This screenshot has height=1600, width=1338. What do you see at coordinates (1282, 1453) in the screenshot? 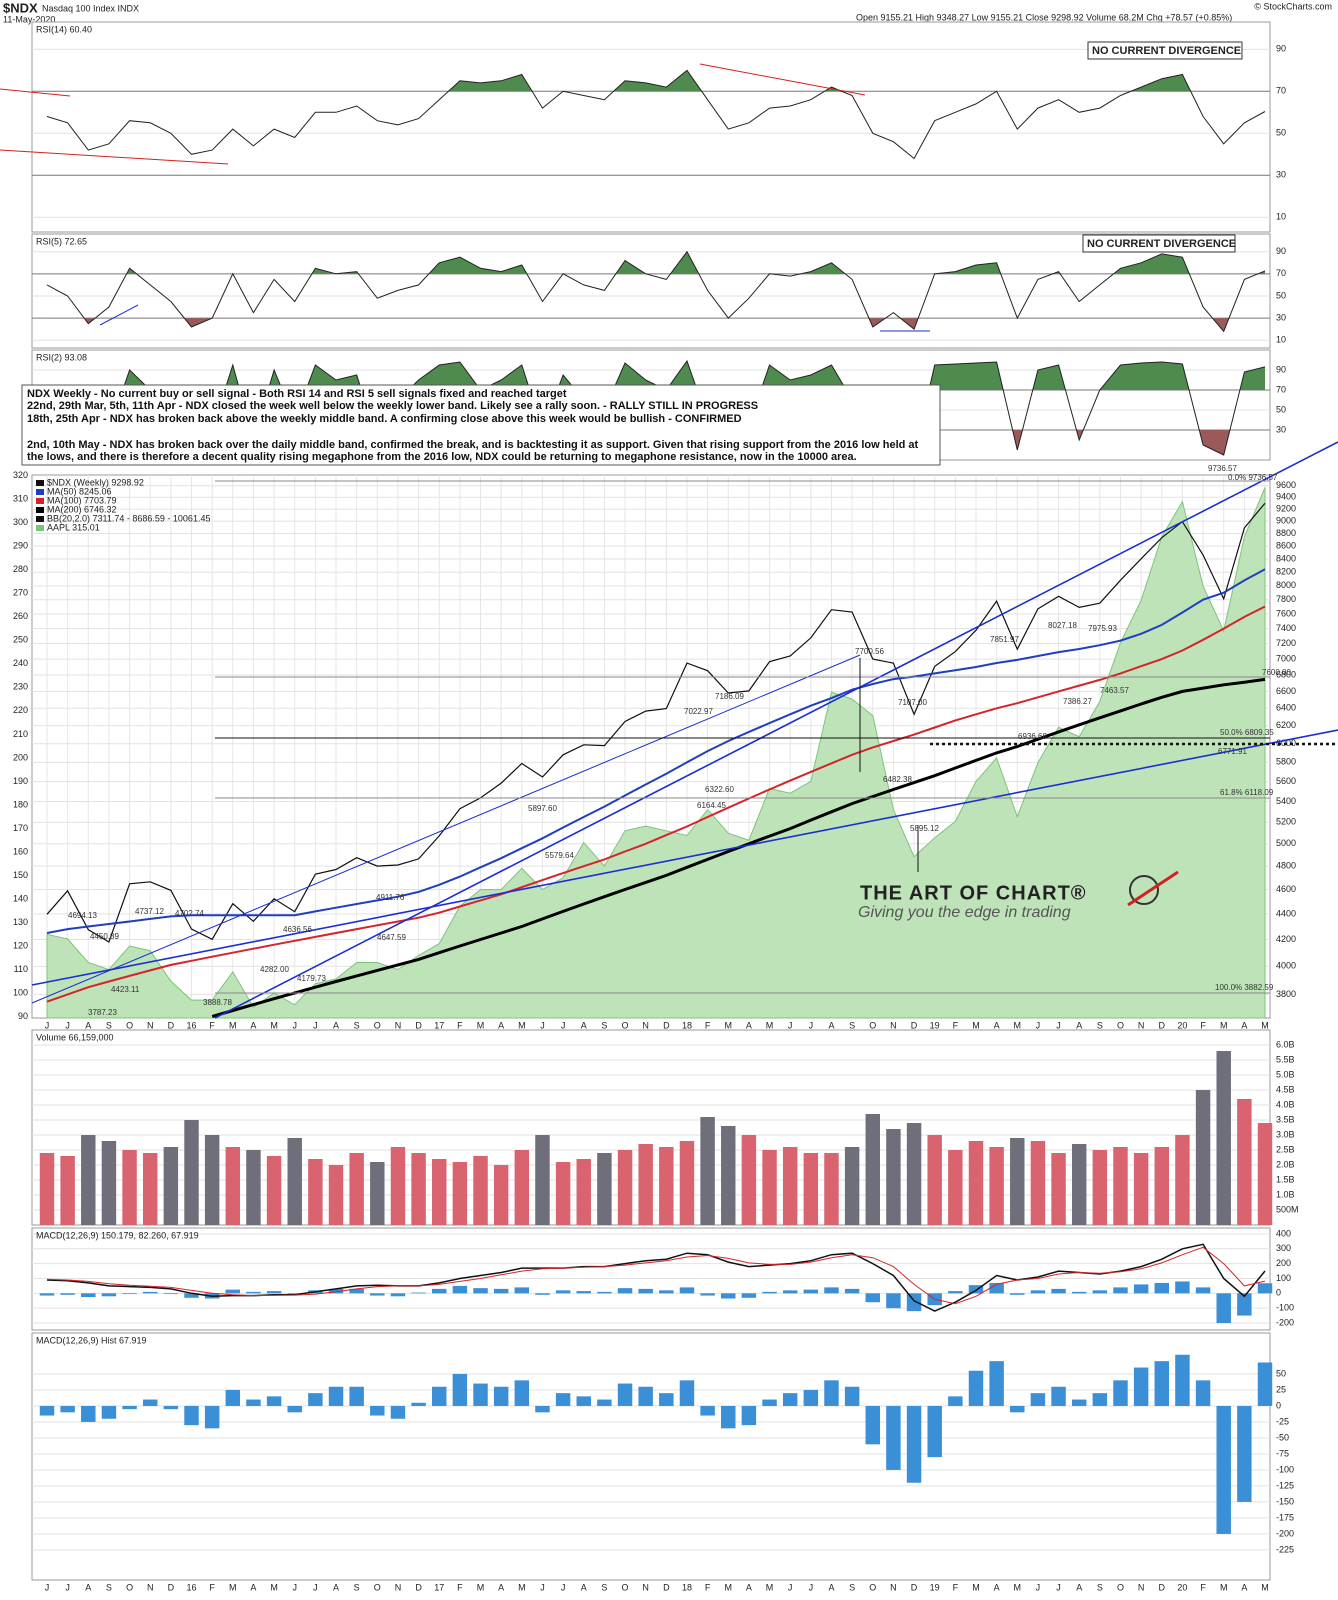
I see `y-tick-label: -75` at bounding box center [1282, 1453].